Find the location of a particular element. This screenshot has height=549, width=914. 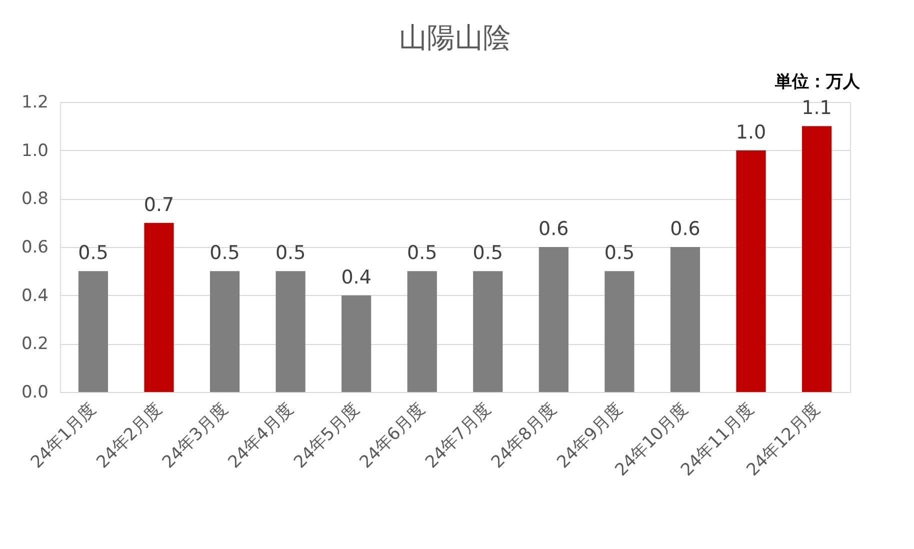

y-tick-label: 0.8 is located at coordinates (34, 199).